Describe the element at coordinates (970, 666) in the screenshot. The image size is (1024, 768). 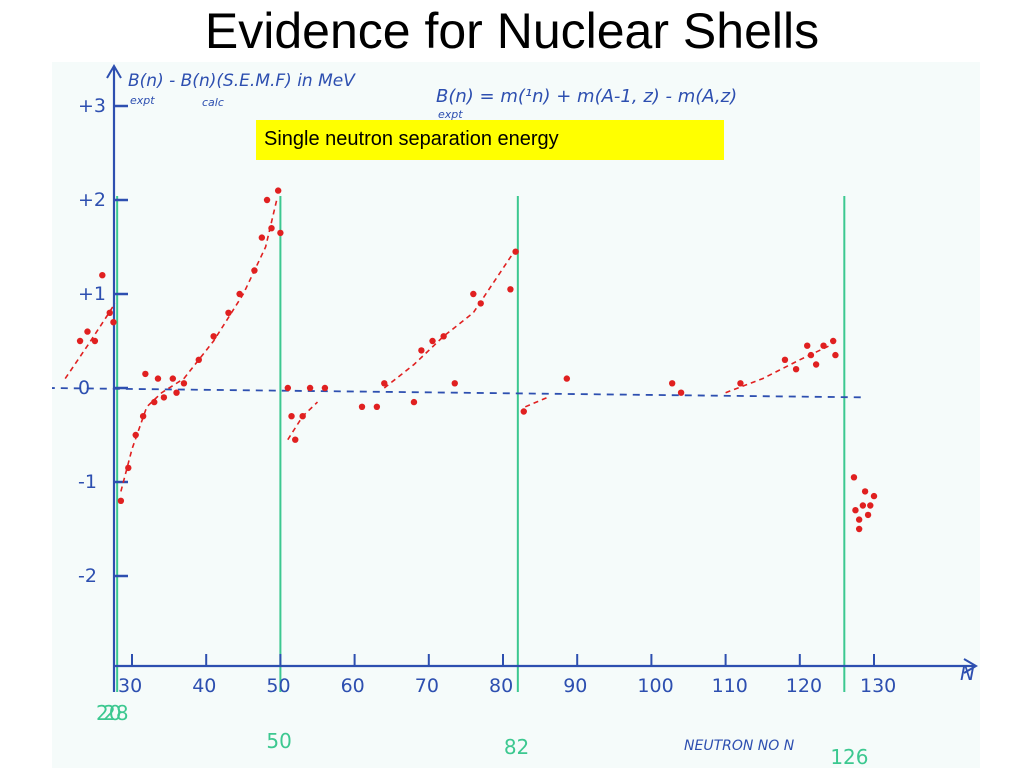
I see `x-axis-arrow` at that location.